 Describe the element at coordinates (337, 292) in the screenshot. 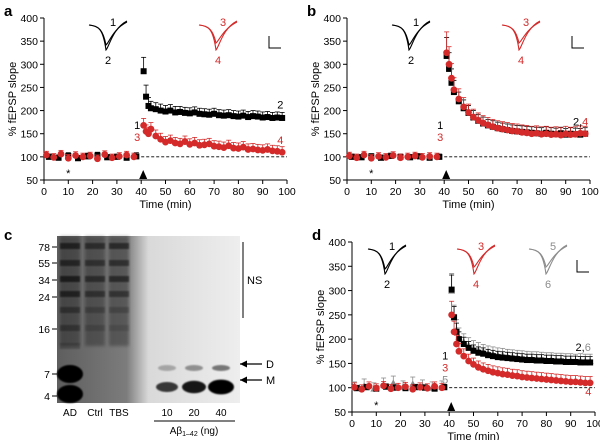

I see `y-tick-label: 300` at that location.